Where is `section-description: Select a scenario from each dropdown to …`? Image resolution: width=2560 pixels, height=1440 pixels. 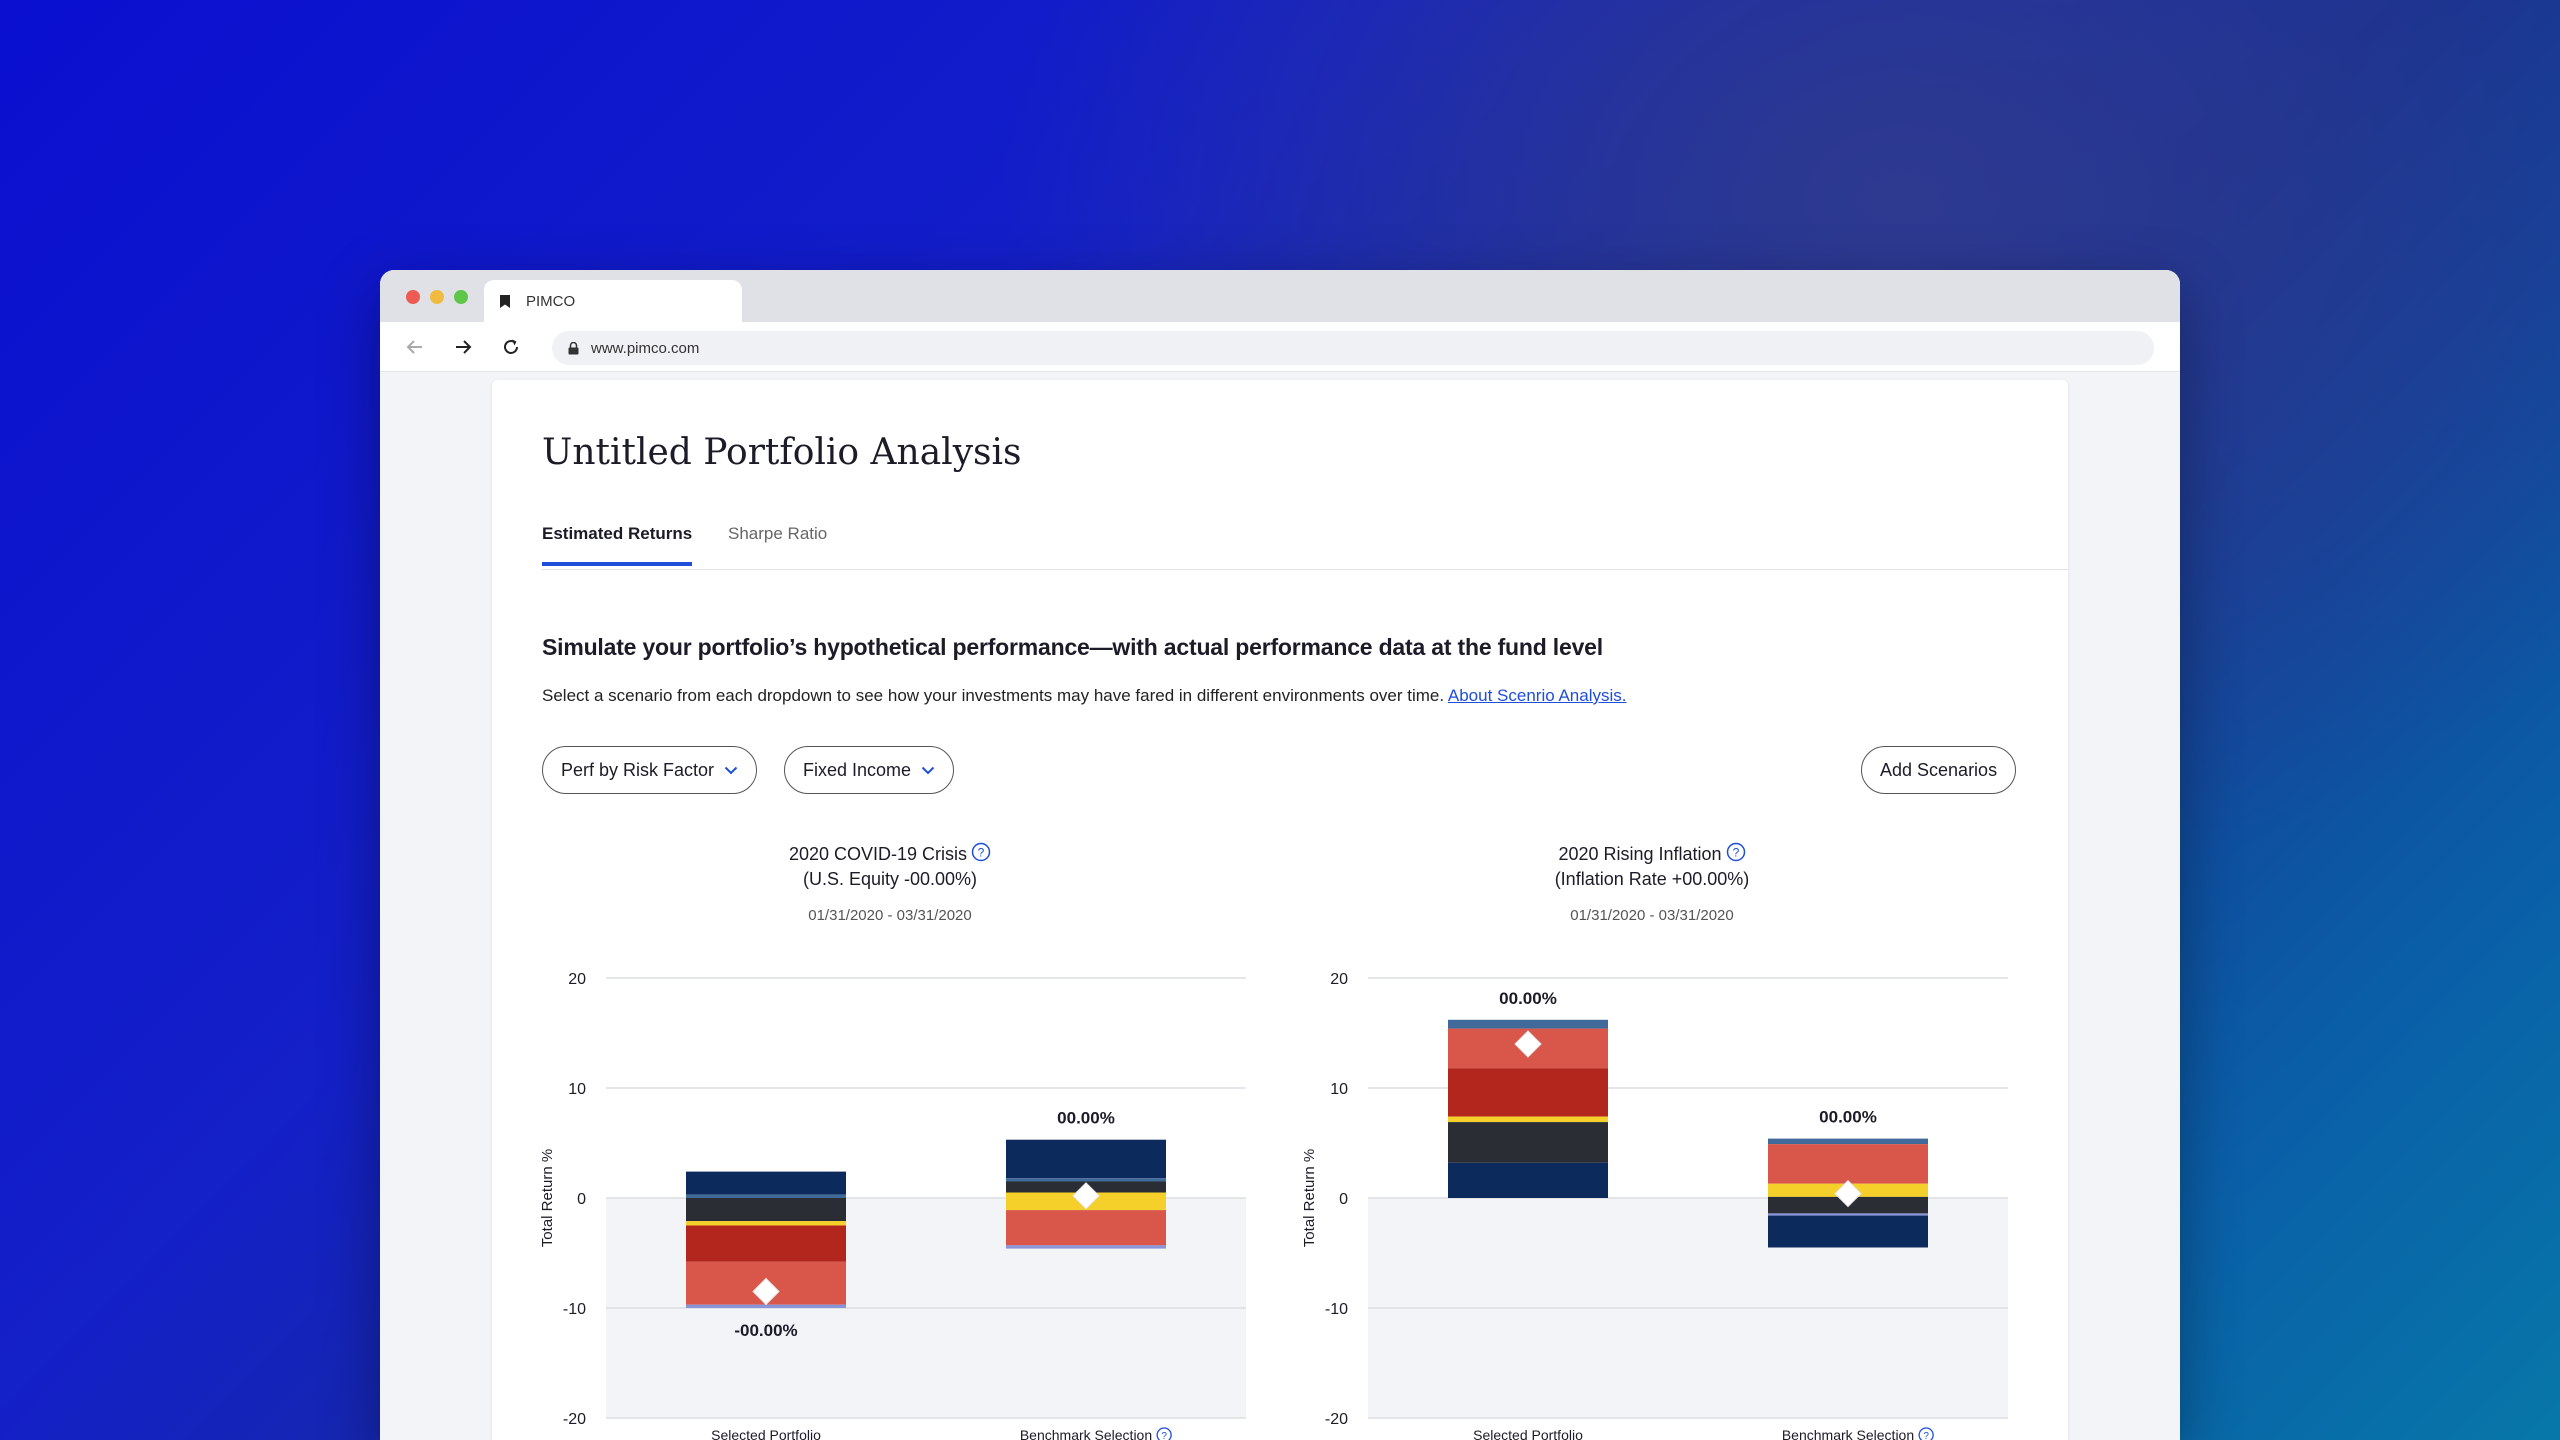
section-description: Select a scenario from each dropdown to … is located at coordinates (1084, 696).